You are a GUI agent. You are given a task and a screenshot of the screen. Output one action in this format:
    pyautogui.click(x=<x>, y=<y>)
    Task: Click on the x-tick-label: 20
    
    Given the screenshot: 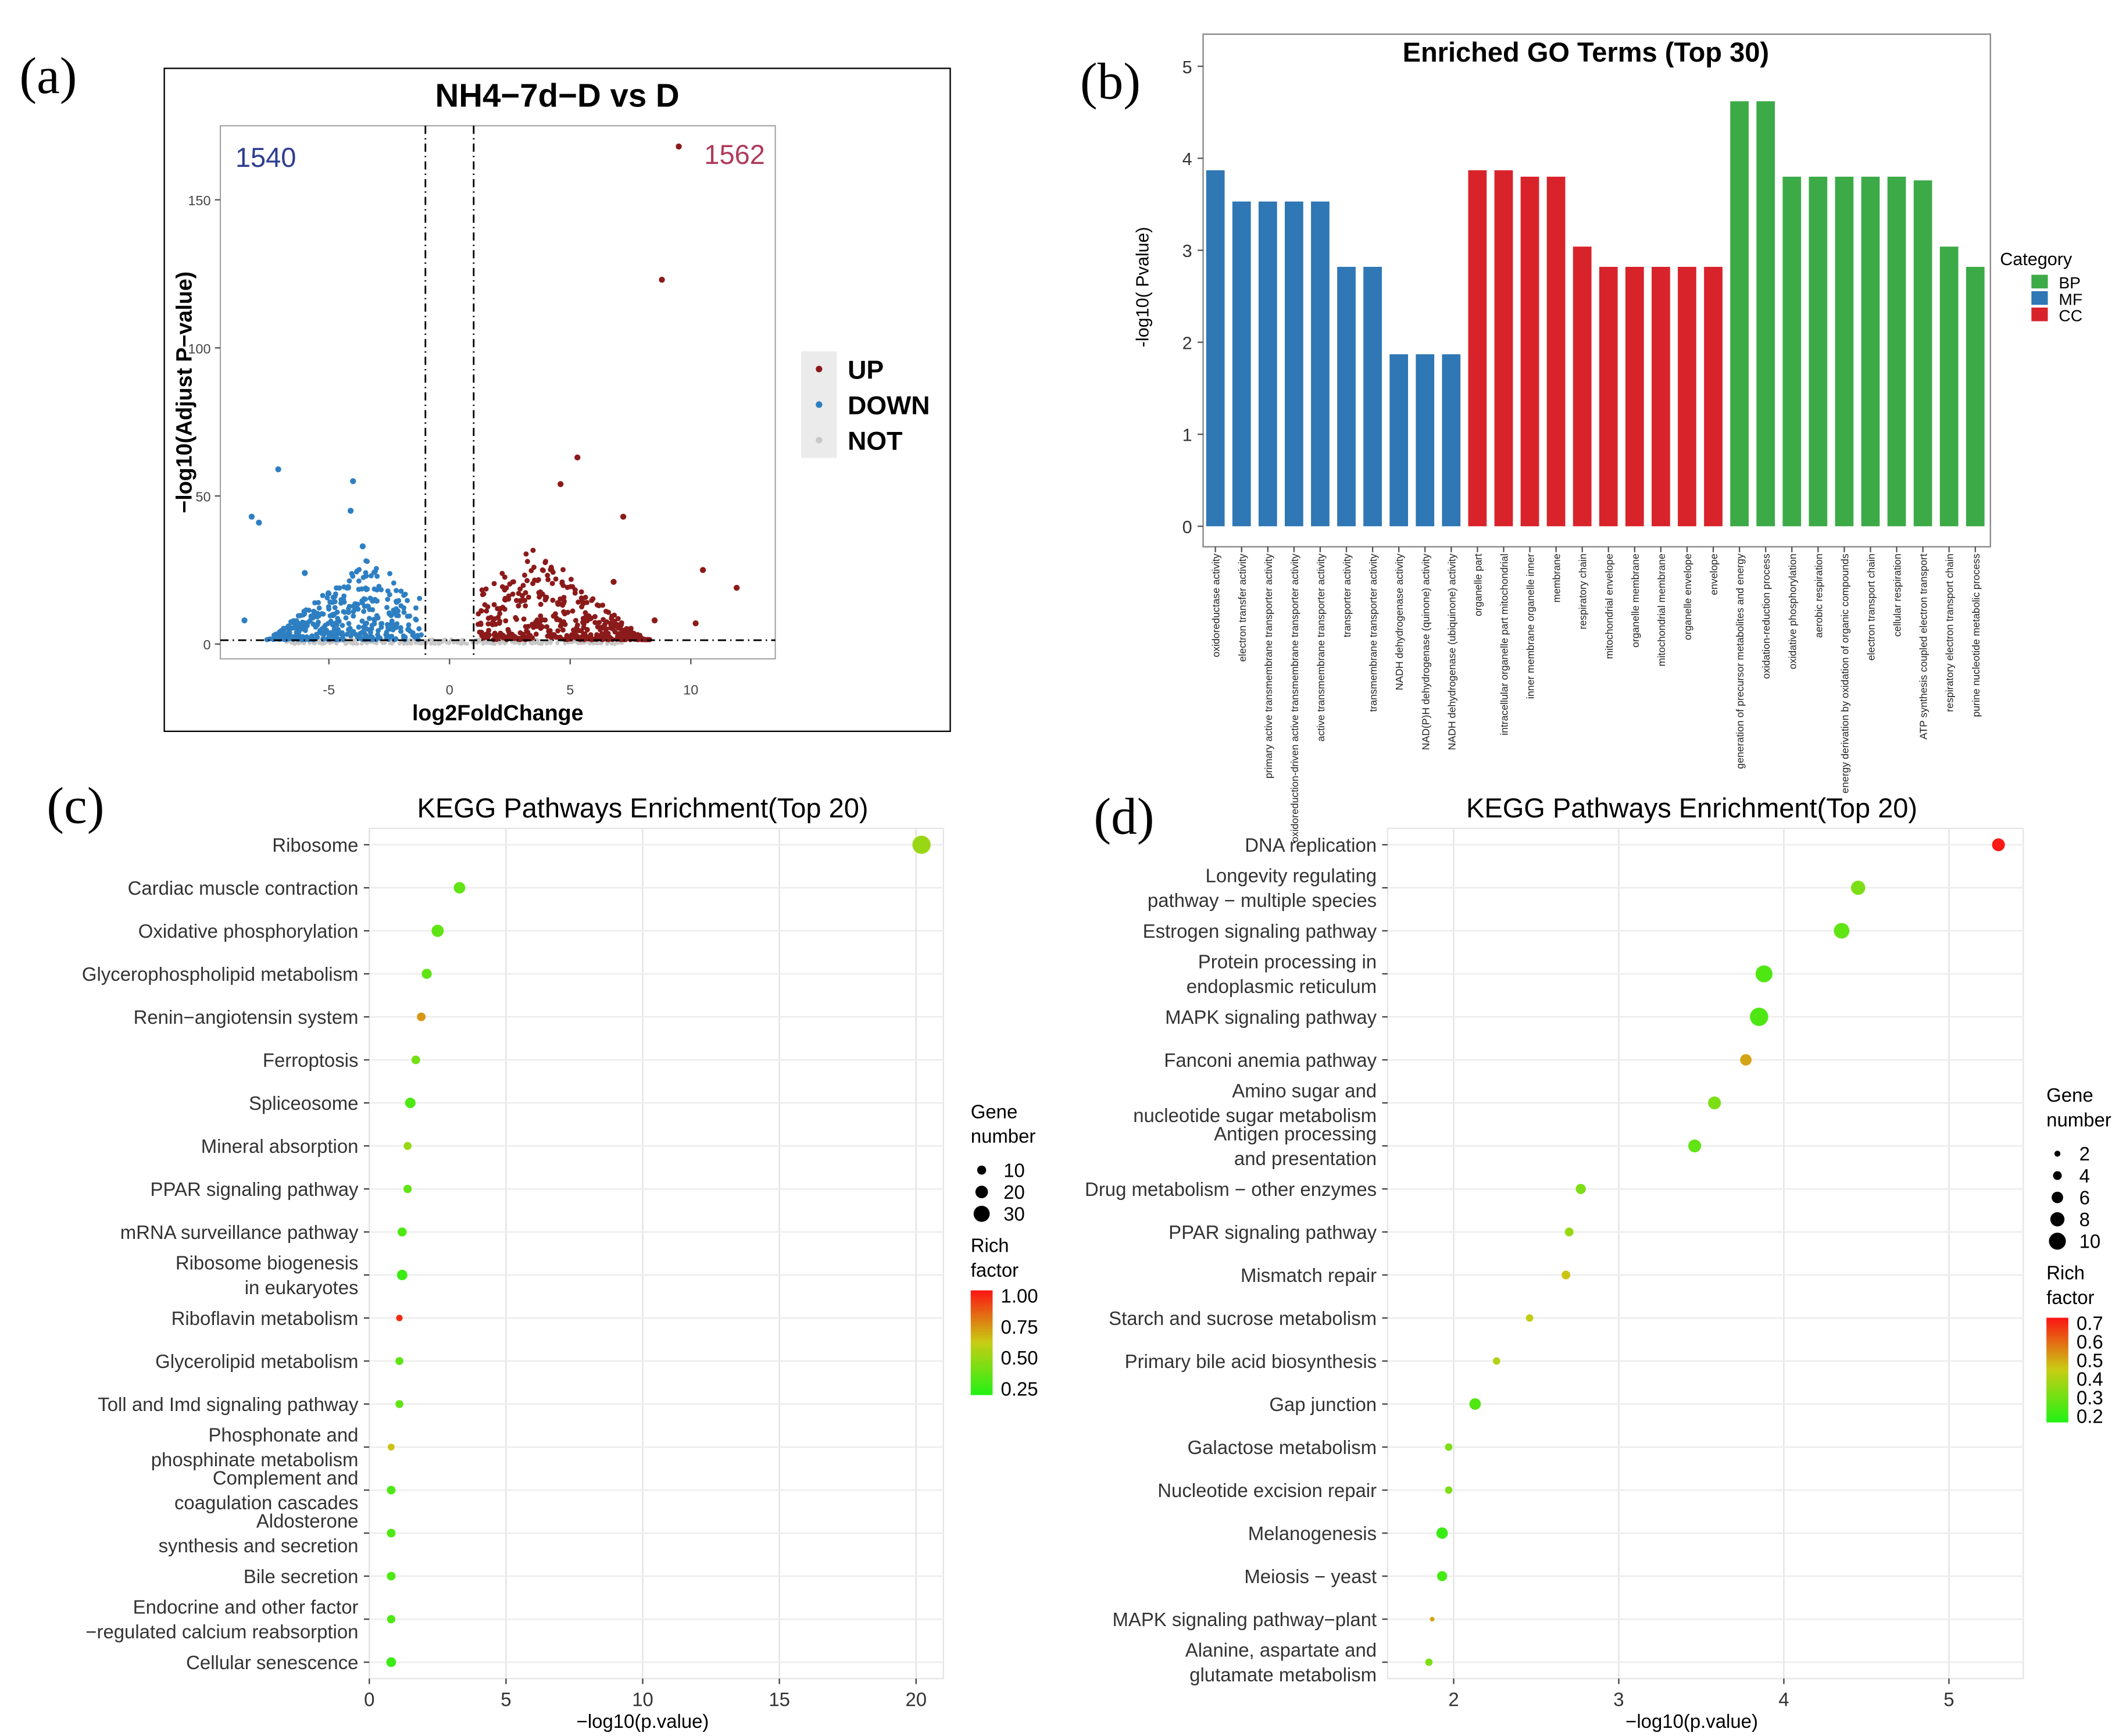 What is the action you would take?
    pyautogui.click(x=916, y=1699)
    